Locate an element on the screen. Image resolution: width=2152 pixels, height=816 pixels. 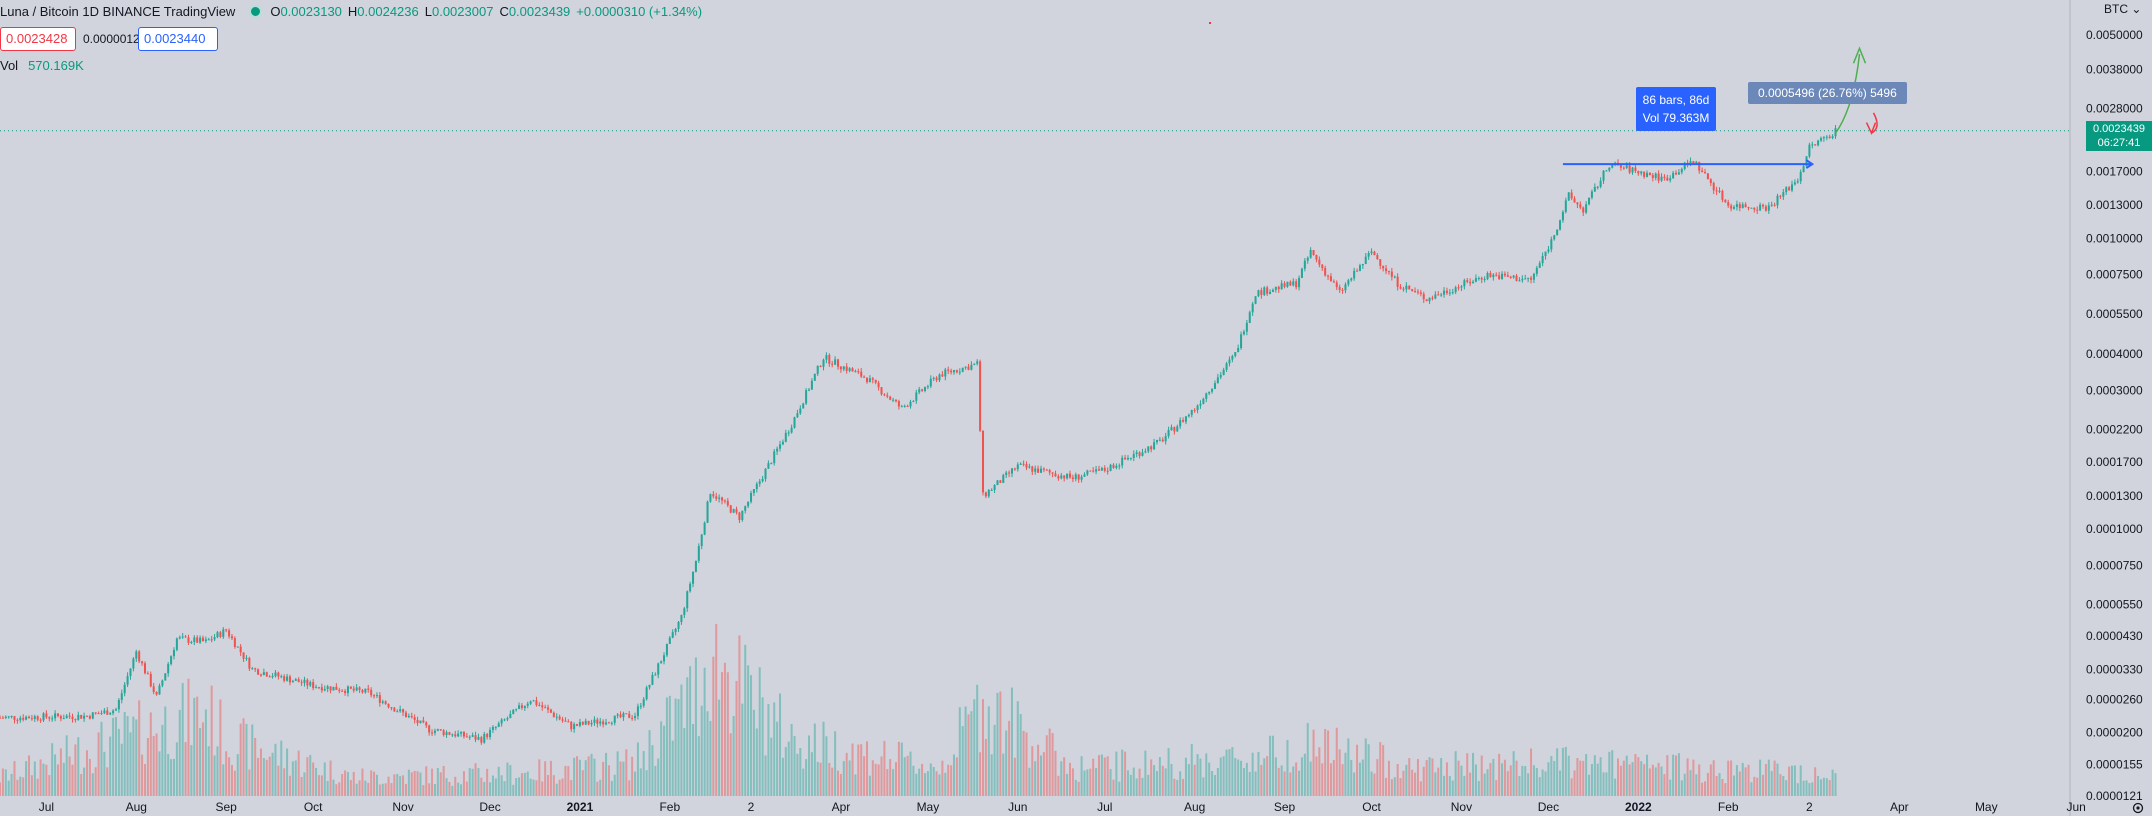
volume-legend: Vol 570.169K is located at coordinates (42, 65).